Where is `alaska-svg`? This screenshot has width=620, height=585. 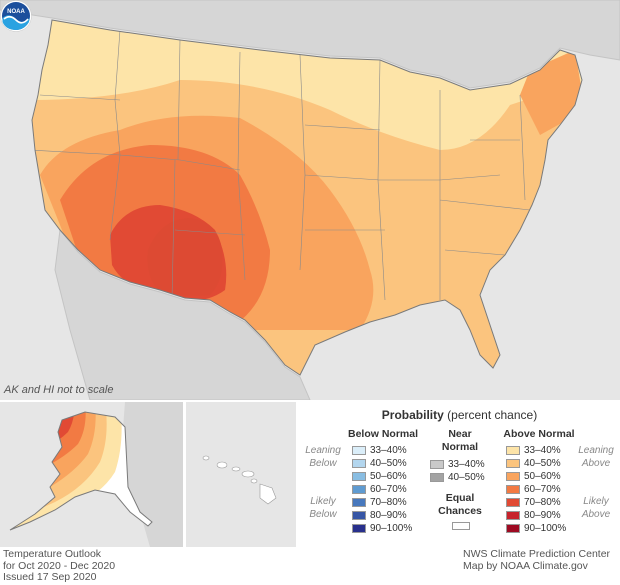
alaska-svg is located at coordinates (96, 474).